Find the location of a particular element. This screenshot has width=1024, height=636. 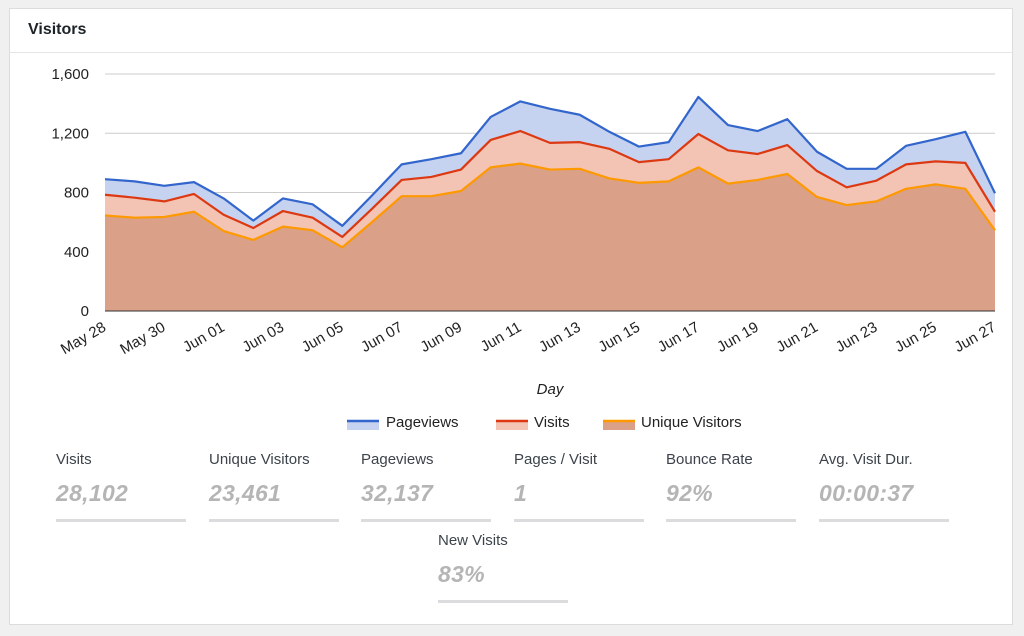

stat-pages-per-visit: Pages / Visit 1 is located at coordinates (579, 486).